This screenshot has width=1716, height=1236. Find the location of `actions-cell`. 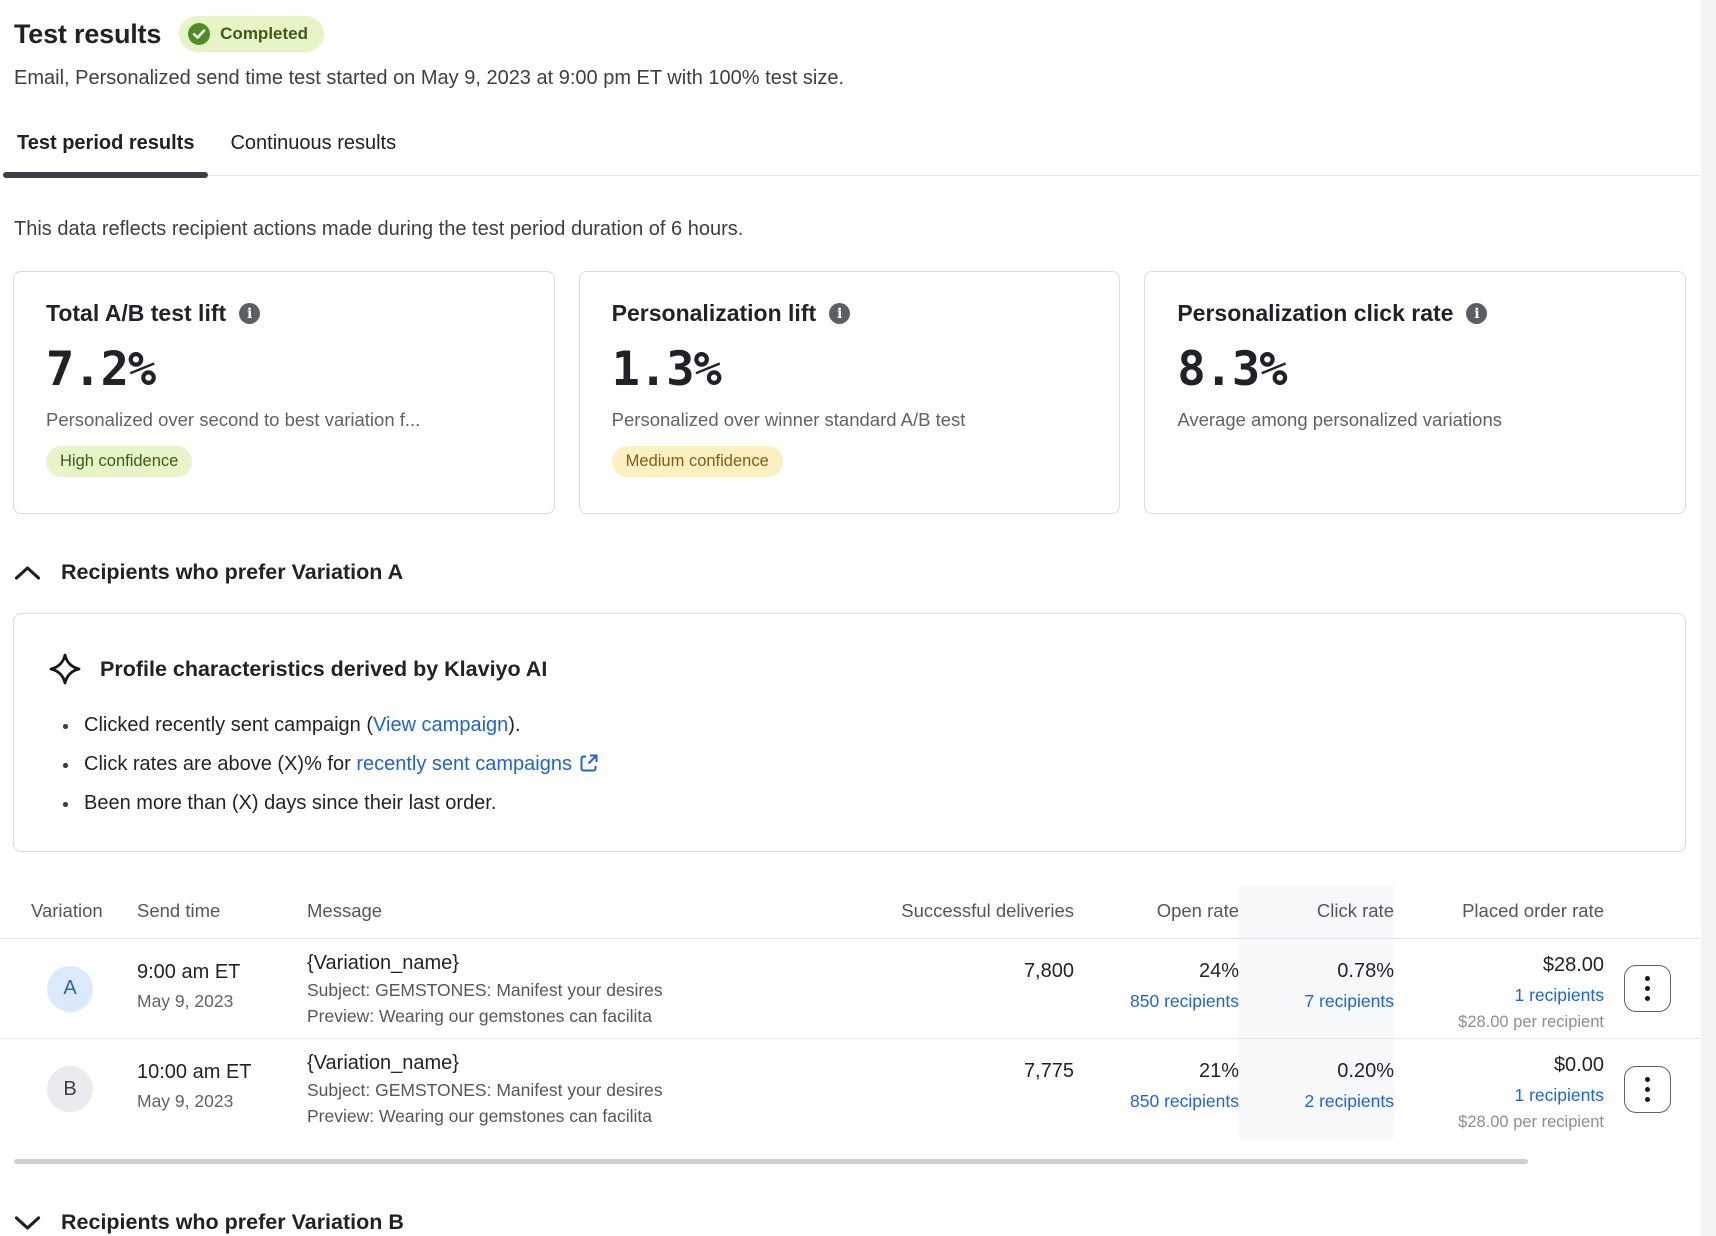

actions-cell is located at coordinates (1647, 988).